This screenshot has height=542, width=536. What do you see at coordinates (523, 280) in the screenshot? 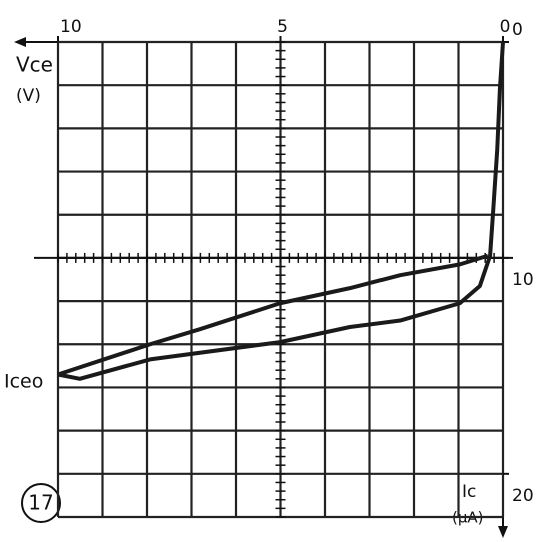
I see `y-tick-label: 10` at bounding box center [523, 280].